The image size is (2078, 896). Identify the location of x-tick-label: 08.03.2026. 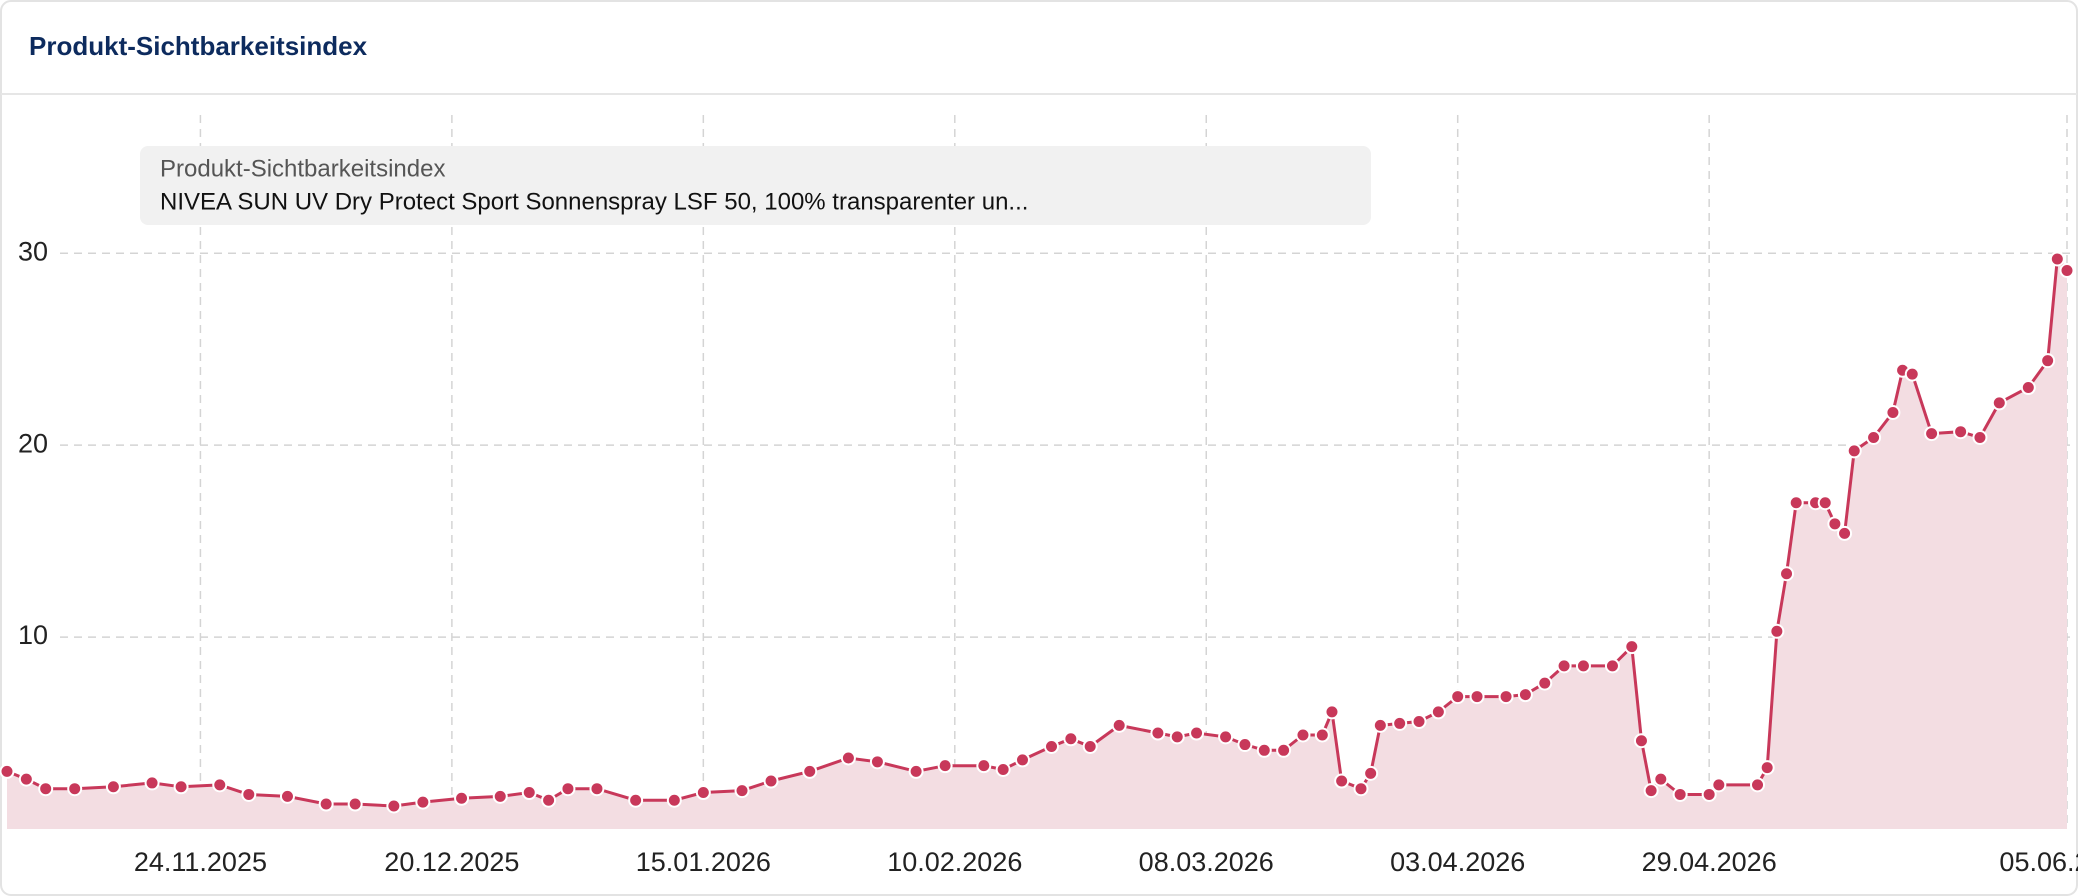
(1206, 862).